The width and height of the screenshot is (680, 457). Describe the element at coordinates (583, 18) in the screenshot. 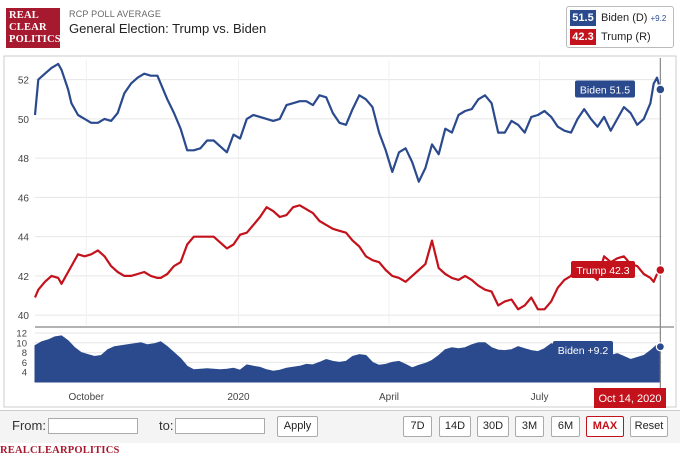

I see `legend-biden-value: 51.5` at that location.